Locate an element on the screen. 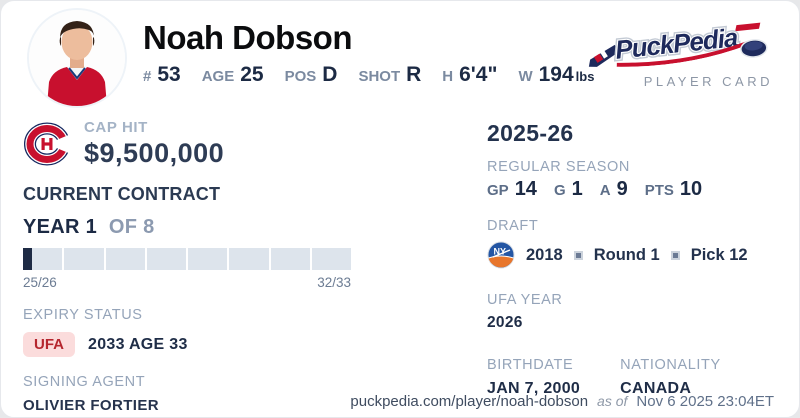 Image resolution: width=800 pixels, height=418 pixels. contract-end-season: 32/33 is located at coordinates (334, 282).